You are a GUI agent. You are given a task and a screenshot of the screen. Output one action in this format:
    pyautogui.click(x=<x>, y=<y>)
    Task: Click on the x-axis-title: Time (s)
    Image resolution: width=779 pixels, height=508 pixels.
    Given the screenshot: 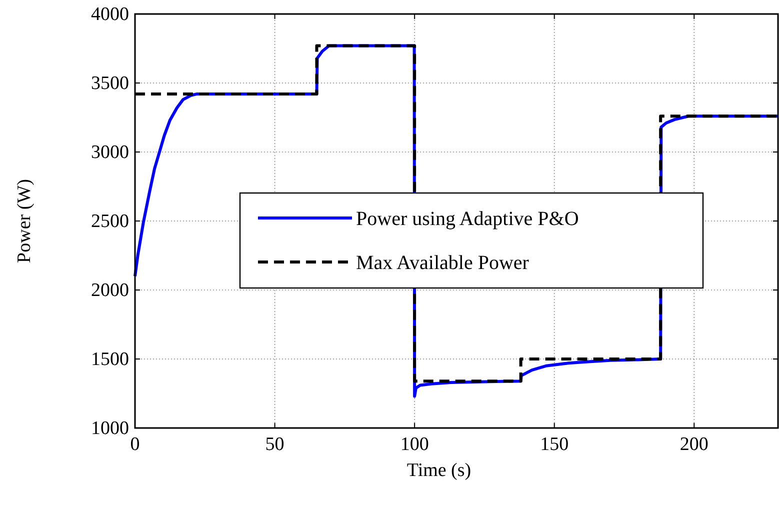 What is the action you would take?
    pyautogui.click(x=439, y=470)
    